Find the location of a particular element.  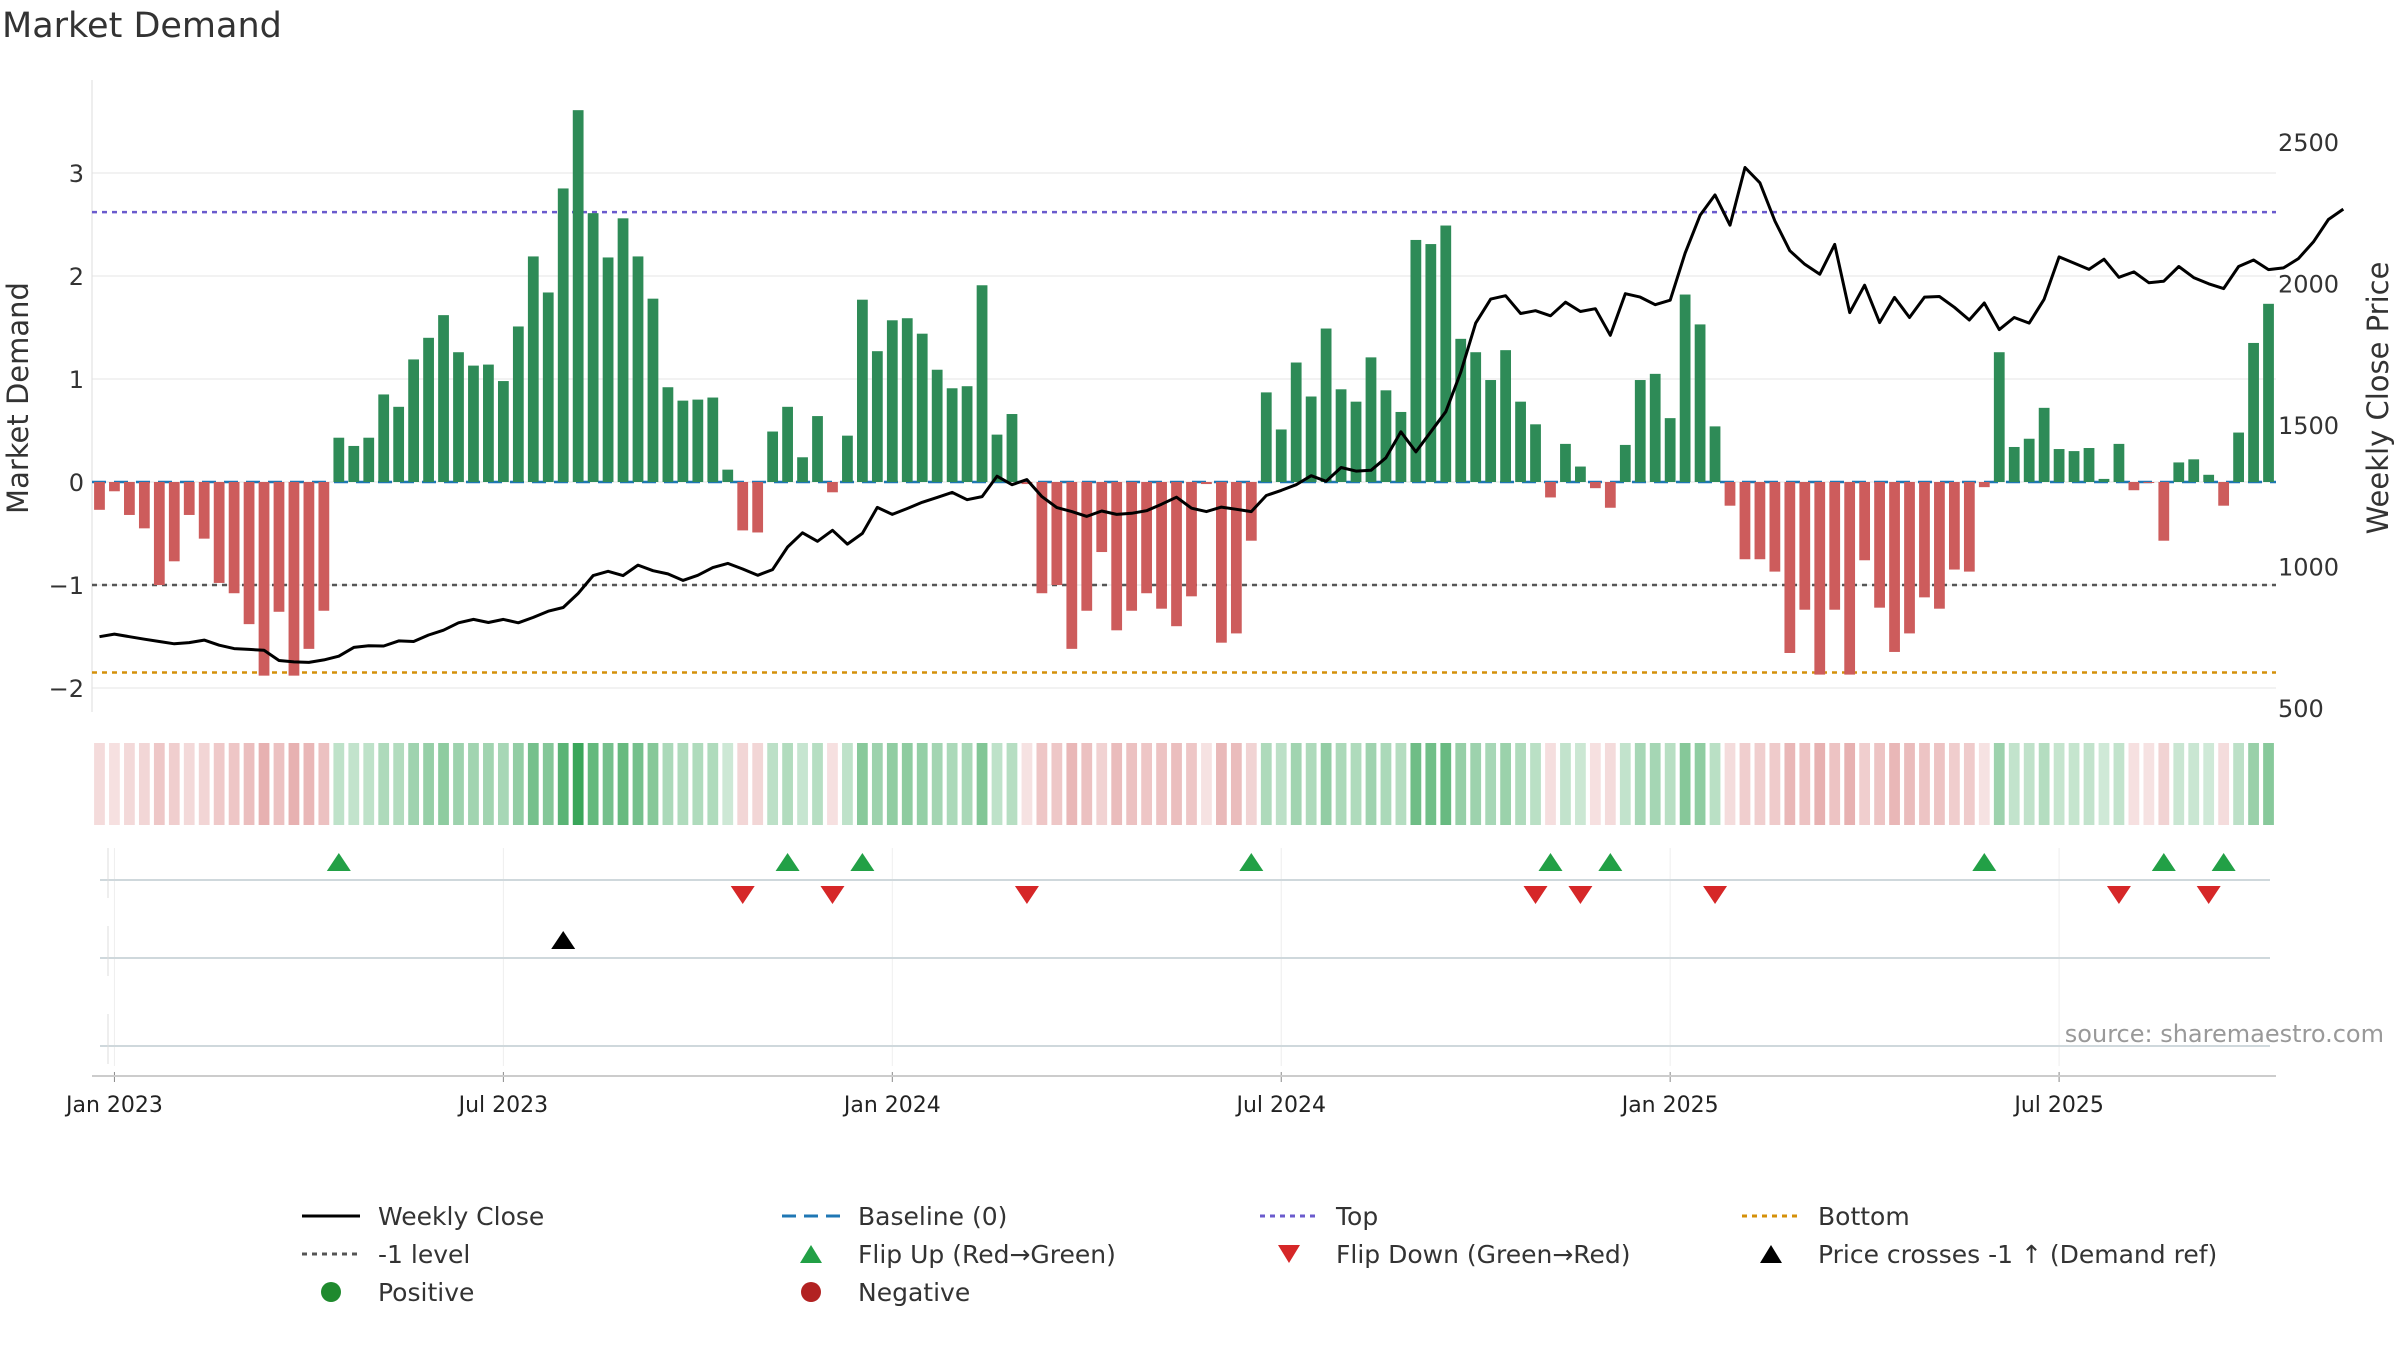

y-tick-label-left: −1 is located at coordinates (66, 586).